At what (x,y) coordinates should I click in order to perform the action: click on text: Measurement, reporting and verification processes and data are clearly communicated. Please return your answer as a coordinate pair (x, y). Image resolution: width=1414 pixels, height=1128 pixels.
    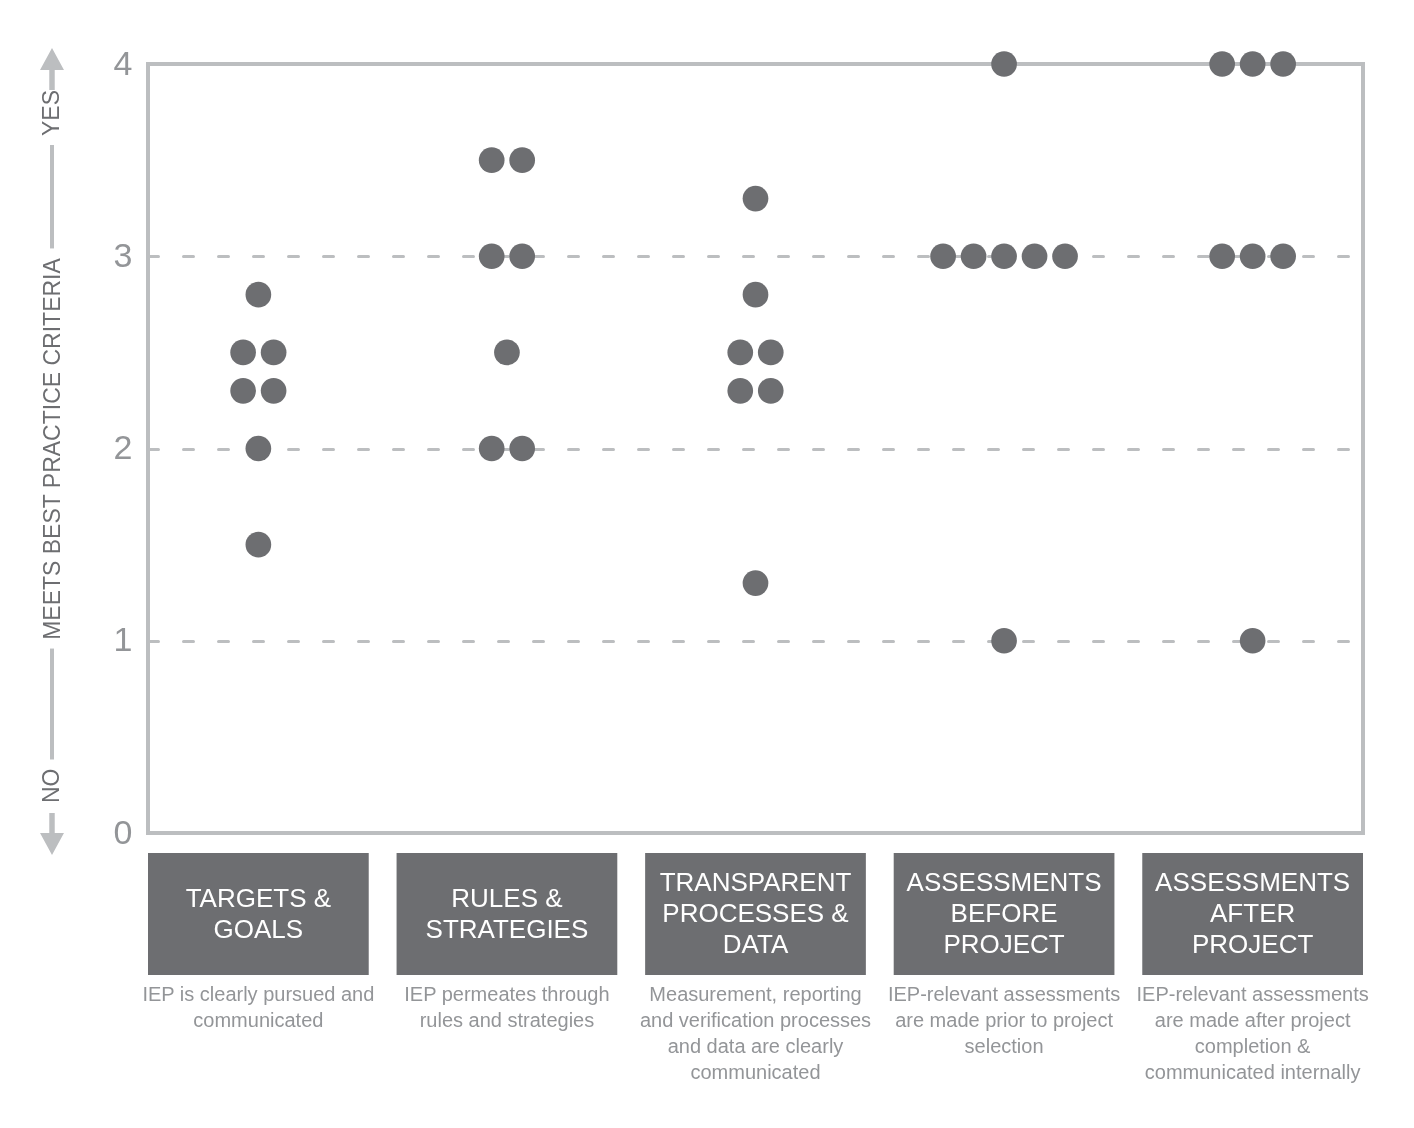
    Looking at the image, I should click on (755, 1033).